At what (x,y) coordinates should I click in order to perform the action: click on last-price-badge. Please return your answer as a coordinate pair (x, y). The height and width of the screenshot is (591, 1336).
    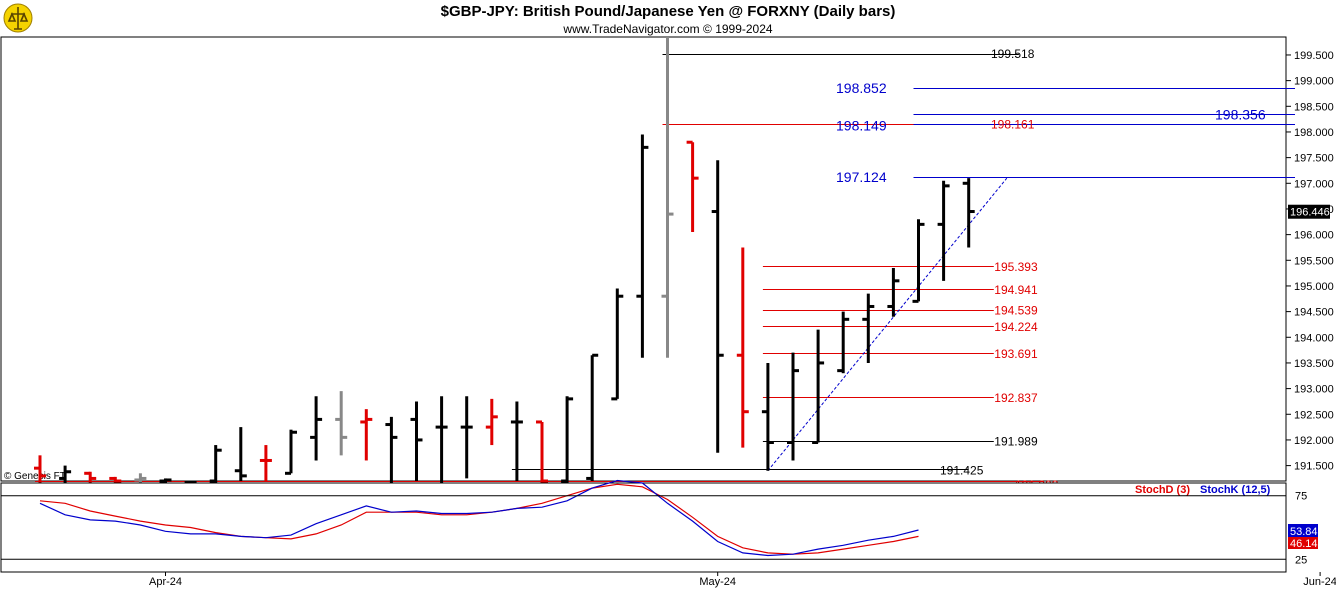
    Looking at the image, I should click on (1309, 211).